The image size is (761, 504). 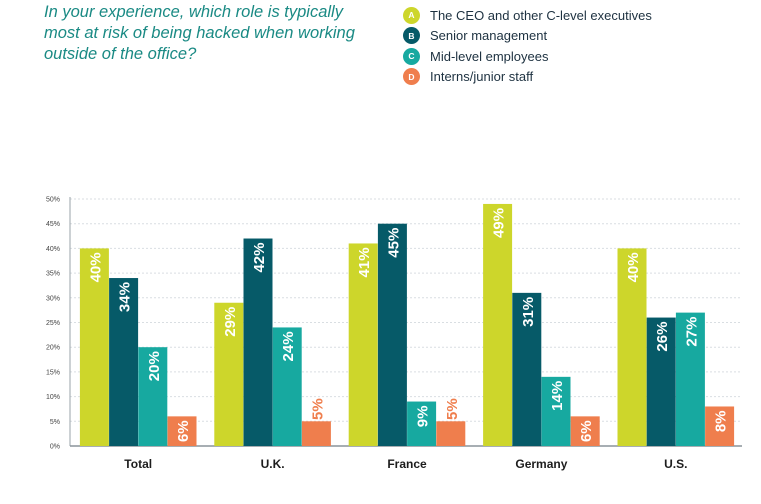 I want to click on y-tick-label: 35%, so click(x=53, y=274).